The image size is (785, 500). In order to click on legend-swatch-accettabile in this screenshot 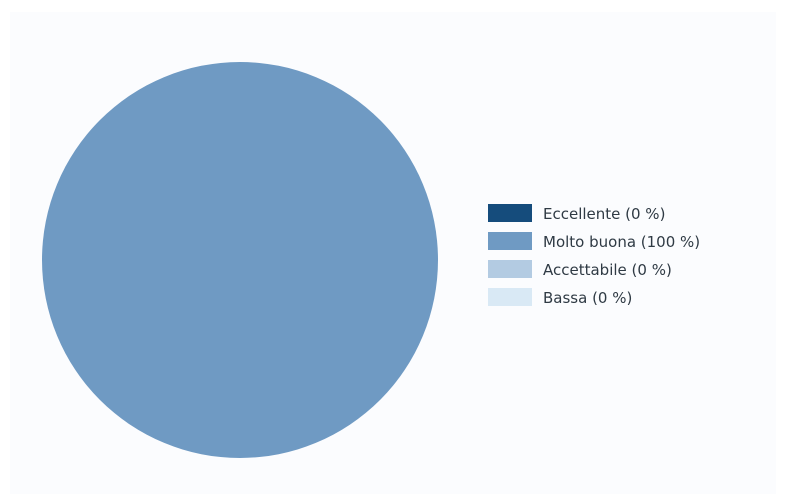, I will do `click(510, 269)`.